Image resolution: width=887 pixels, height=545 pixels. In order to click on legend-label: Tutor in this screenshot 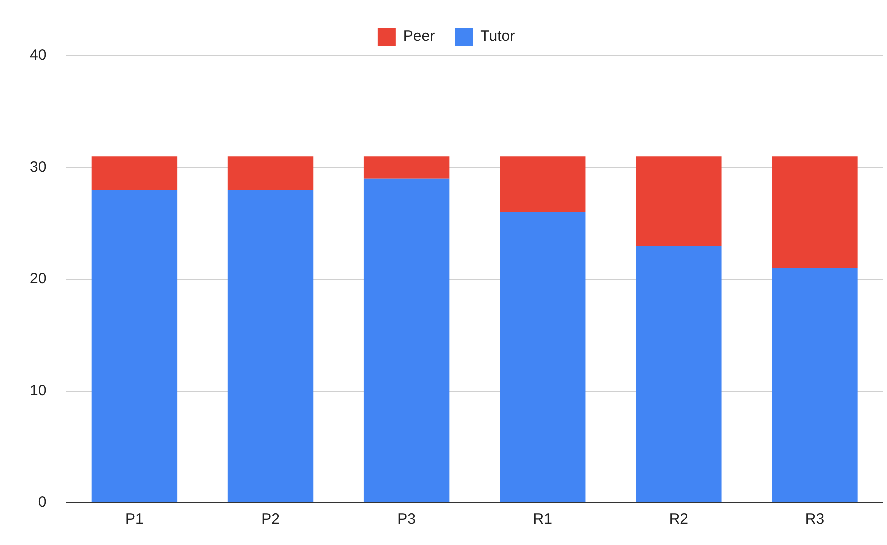, I will do `click(498, 37)`.